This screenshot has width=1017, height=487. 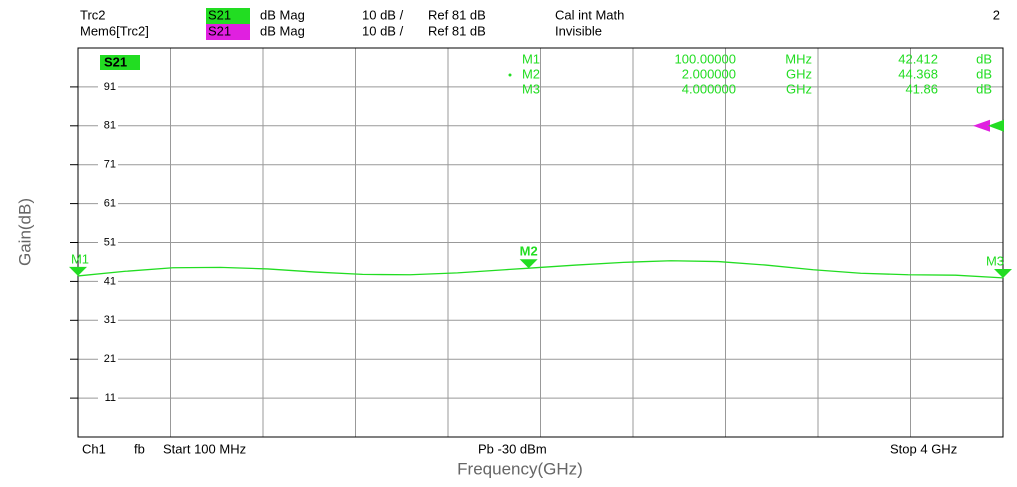 I want to click on marker-table-freq: 100.00000, so click(x=705, y=58).